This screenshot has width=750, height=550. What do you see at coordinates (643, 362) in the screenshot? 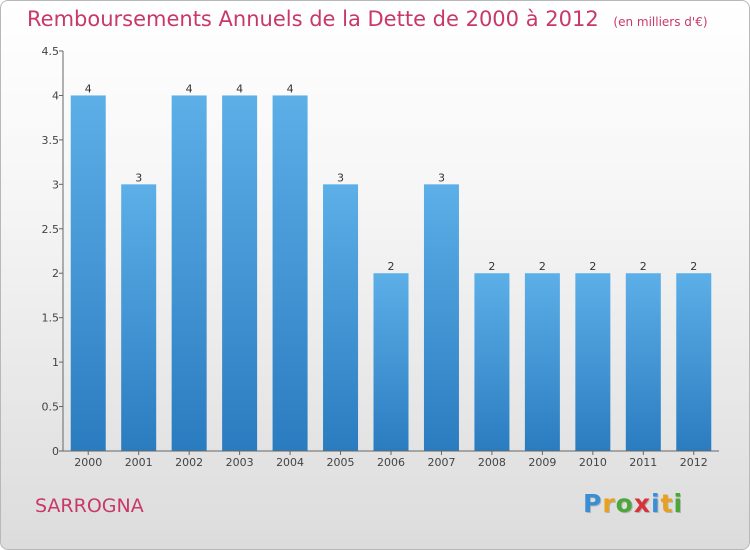
I see `bar-2011` at bounding box center [643, 362].